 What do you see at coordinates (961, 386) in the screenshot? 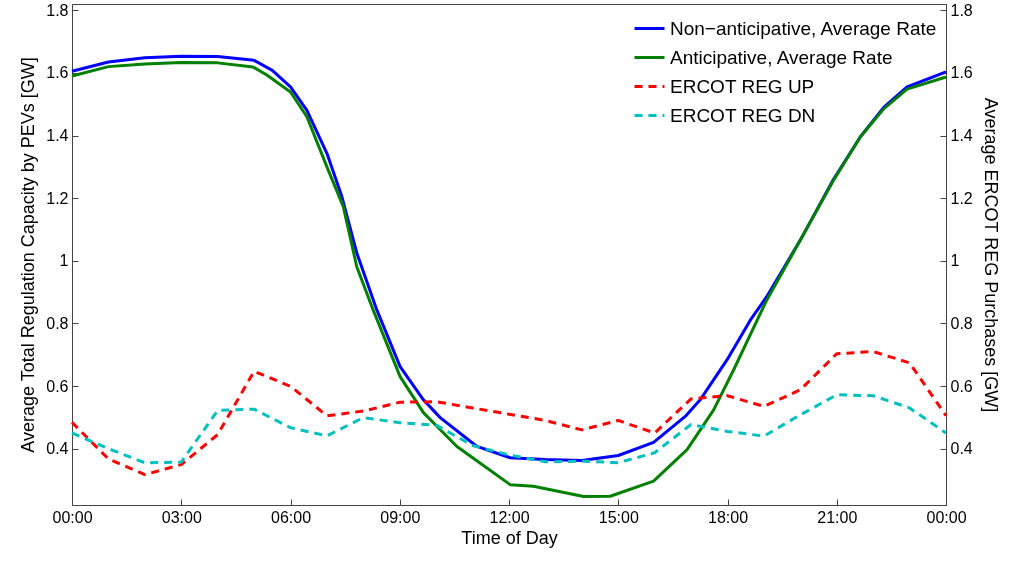
I see `y2-tick-label: 0.6` at bounding box center [961, 386].